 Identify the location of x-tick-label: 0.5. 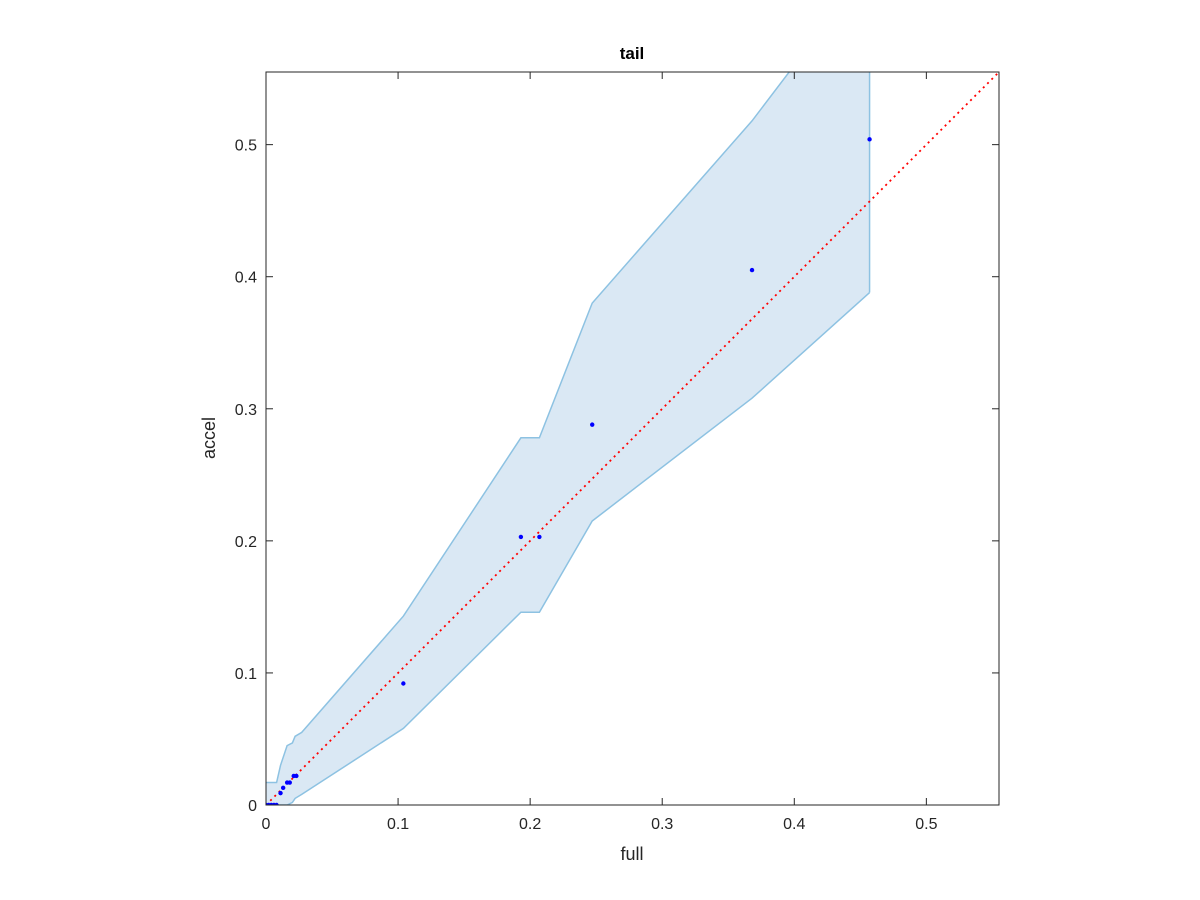
(926, 824).